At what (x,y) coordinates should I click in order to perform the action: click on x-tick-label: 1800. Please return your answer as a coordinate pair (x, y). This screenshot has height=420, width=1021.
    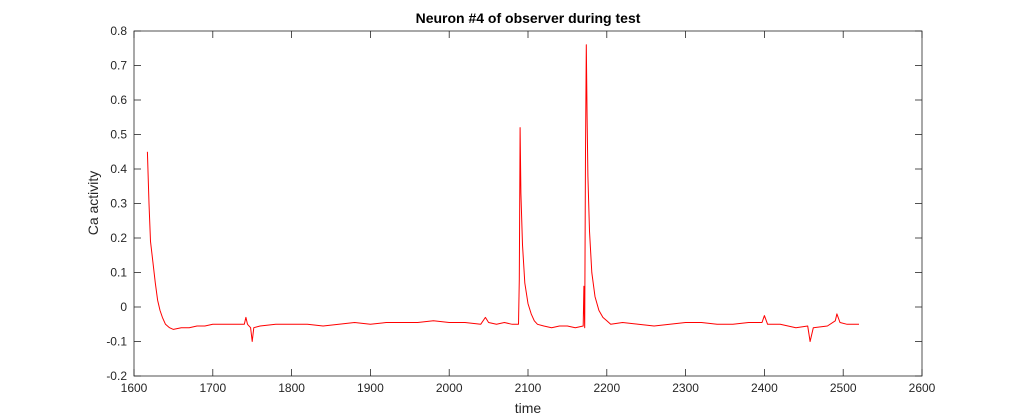
    Looking at the image, I should click on (291, 388).